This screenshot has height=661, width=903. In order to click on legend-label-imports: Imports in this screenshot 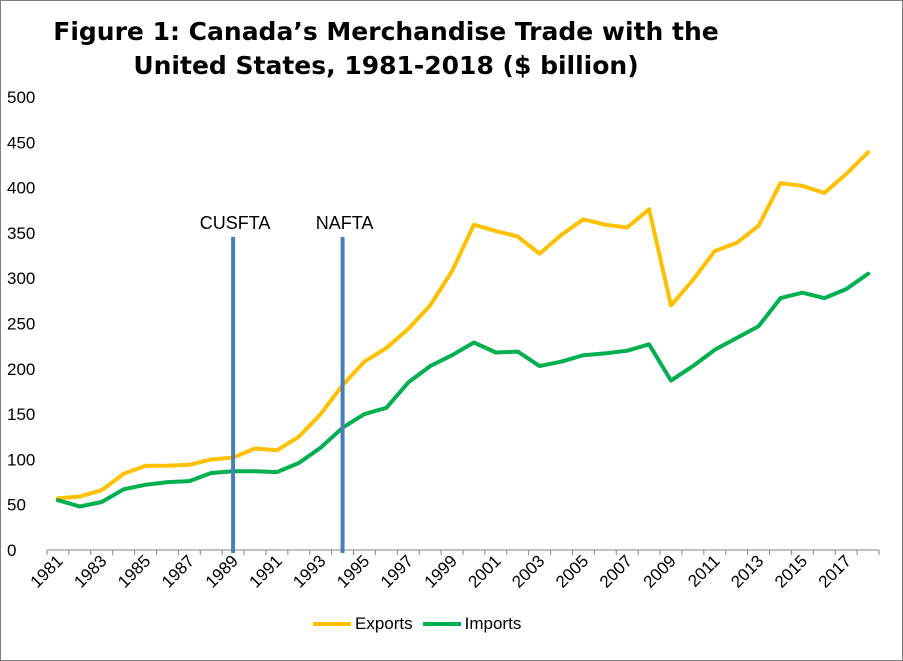, I will do `click(493, 623)`.